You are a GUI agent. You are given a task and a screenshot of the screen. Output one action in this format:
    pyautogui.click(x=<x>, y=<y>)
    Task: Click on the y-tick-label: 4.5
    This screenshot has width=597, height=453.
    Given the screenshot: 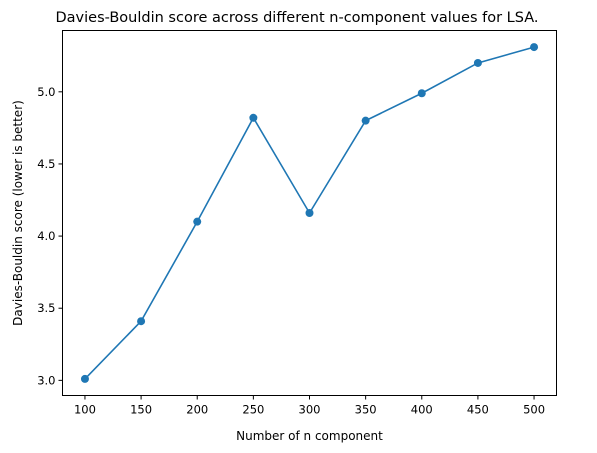 What is the action you would take?
    pyautogui.click(x=46, y=164)
    